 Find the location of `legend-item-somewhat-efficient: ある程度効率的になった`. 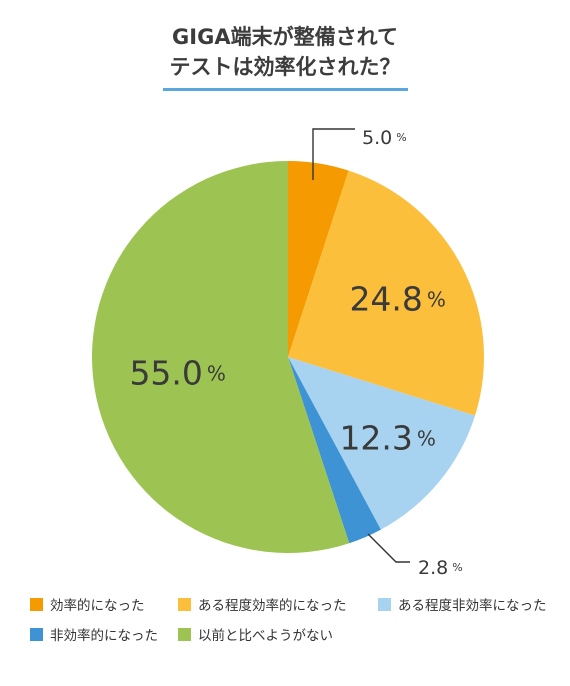

legend-item-somewhat-efficient: ある程度効率的になった is located at coordinates (262, 604).